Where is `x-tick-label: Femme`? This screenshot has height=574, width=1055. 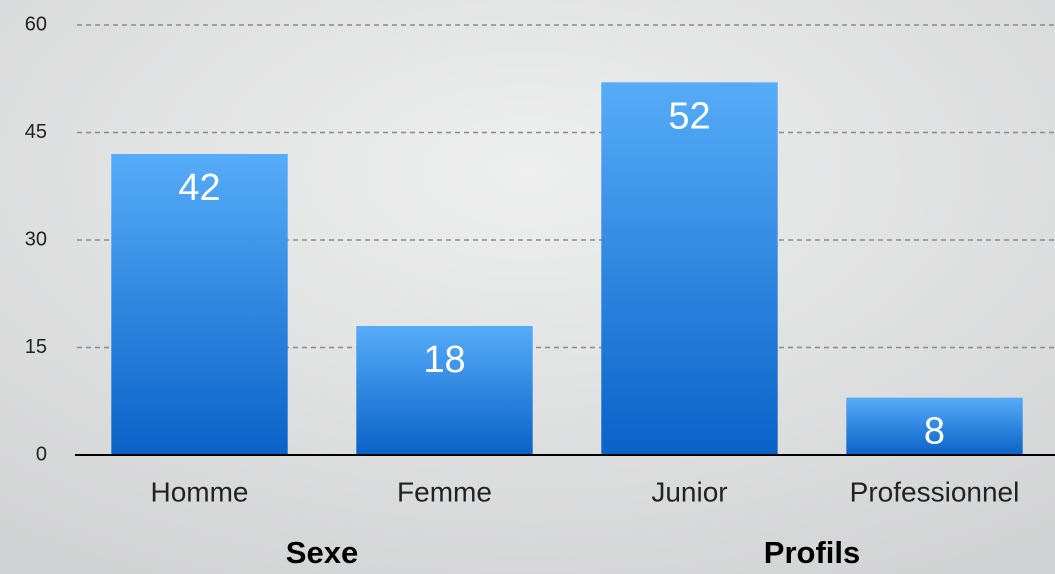 x-tick-label: Femme is located at coordinates (444, 491).